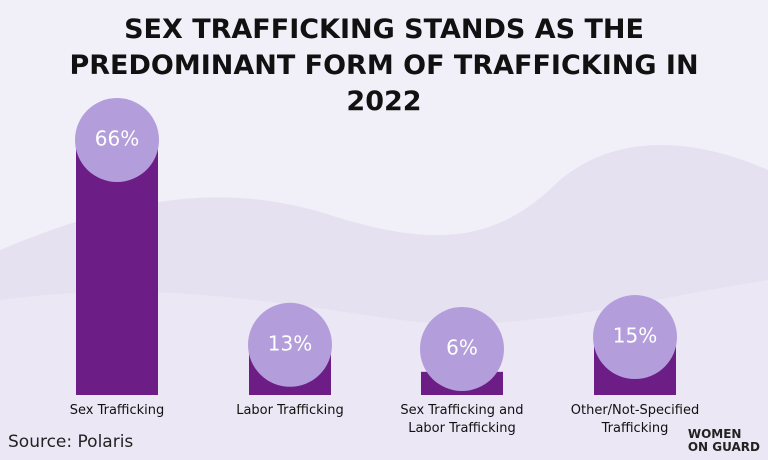  Describe the element at coordinates (723, 447) in the screenshot. I see `logo-line: ON GUARD` at that location.